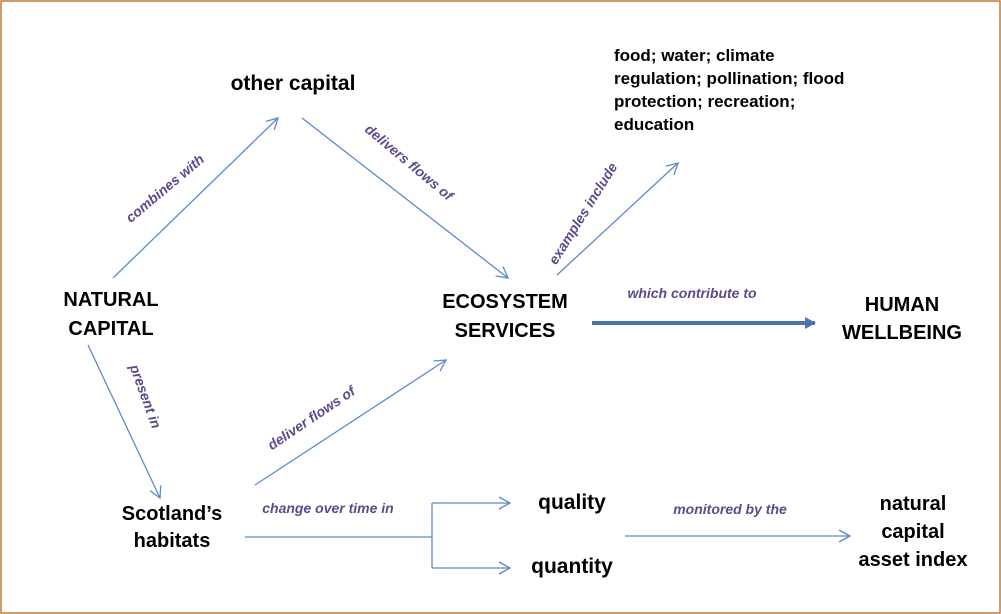 This screenshot has width=1001, height=614. What do you see at coordinates (505, 331) in the screenshot?
I see `node-label: SERVICES` at bounding box center [505, 331].